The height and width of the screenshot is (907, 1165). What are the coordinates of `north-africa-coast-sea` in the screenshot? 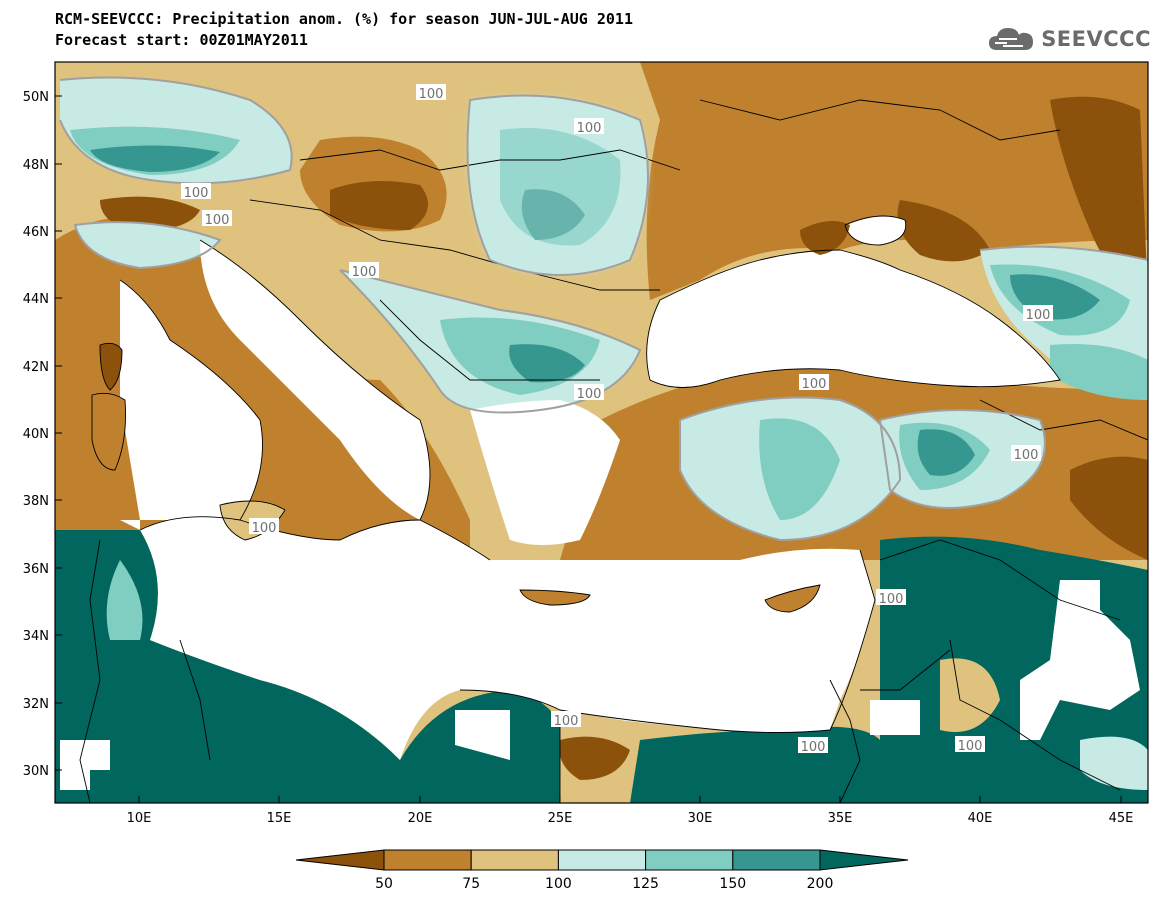 It's located at (130, 525).